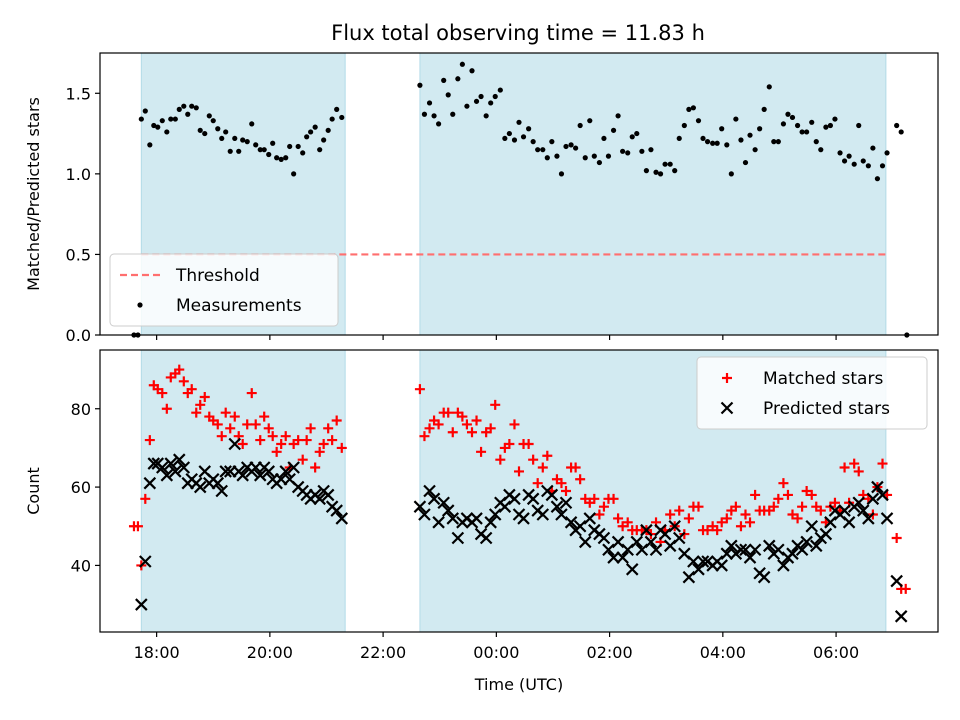 This screenshot has width=960, height=720. Describe the element at coordinates (78, 254) in the screenshot. I see `y-tick-label: 0.5` at that location.